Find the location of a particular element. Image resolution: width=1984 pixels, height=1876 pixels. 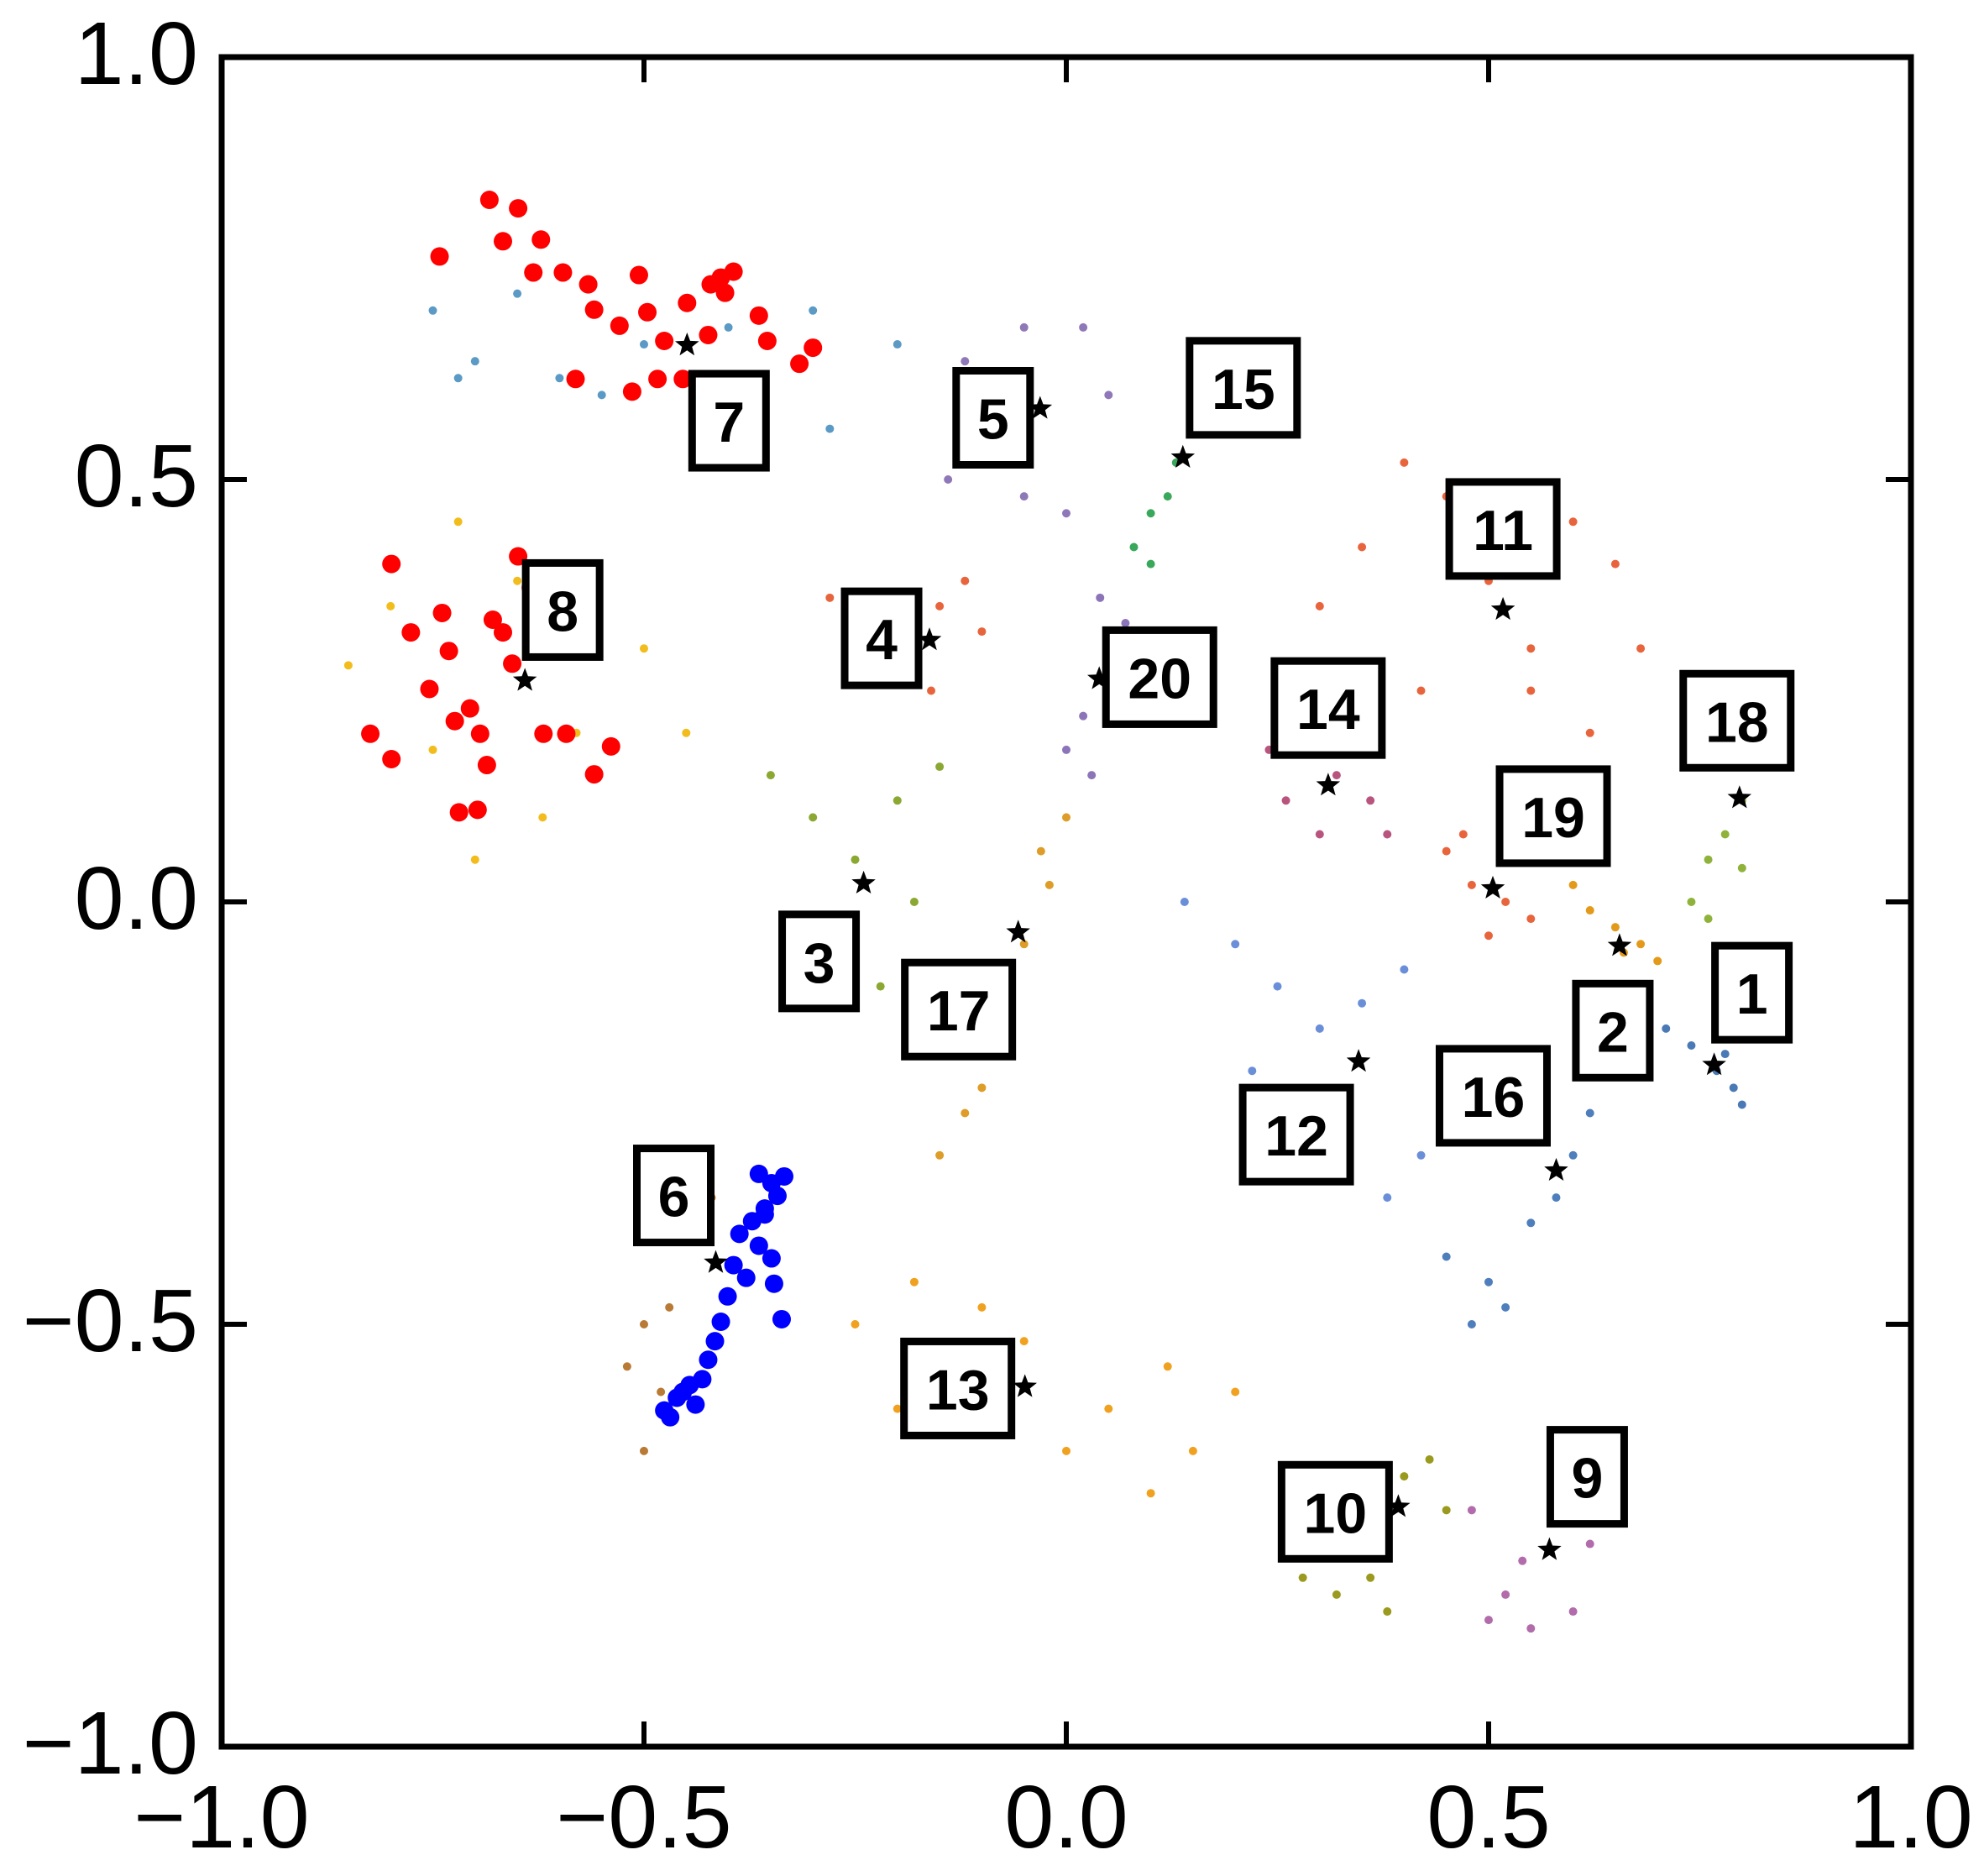

cluster-label: 8 is located at coordinates (562, 611).